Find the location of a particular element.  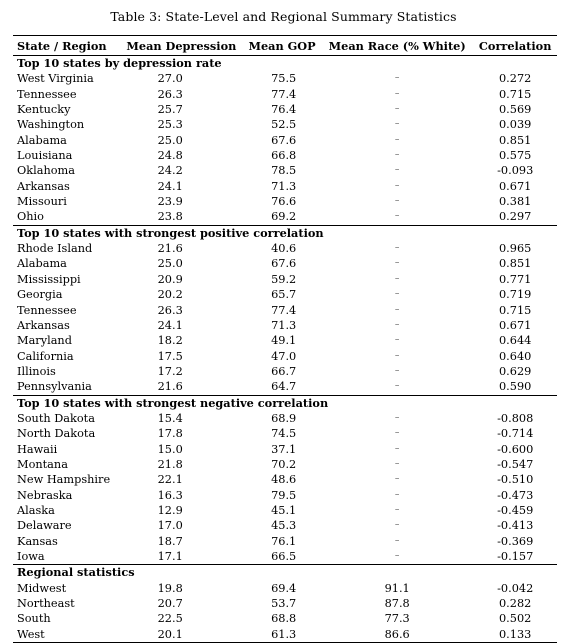

cell-mean-depression: 19.8 is located at coordinates (170, 588).